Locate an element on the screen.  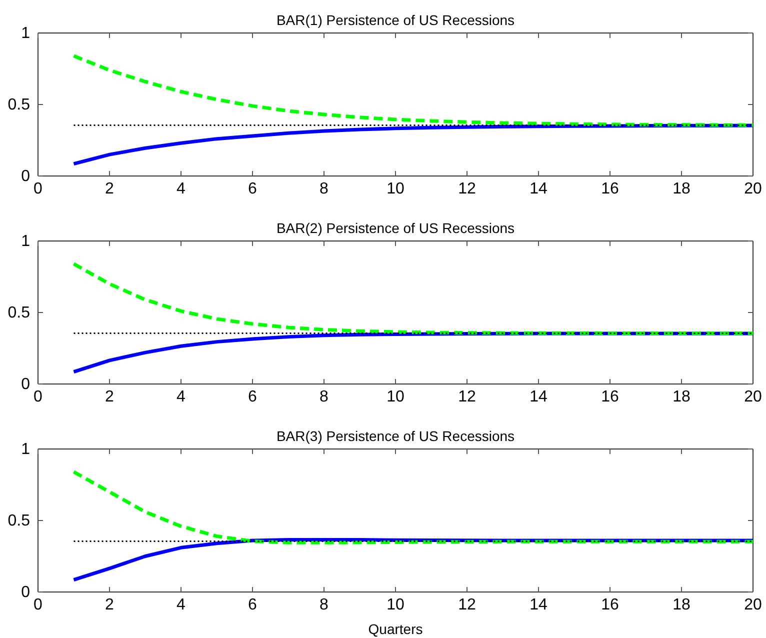
chart-title: BAR(1) Persistence of US Recessions is located at coordinates (395, 20).